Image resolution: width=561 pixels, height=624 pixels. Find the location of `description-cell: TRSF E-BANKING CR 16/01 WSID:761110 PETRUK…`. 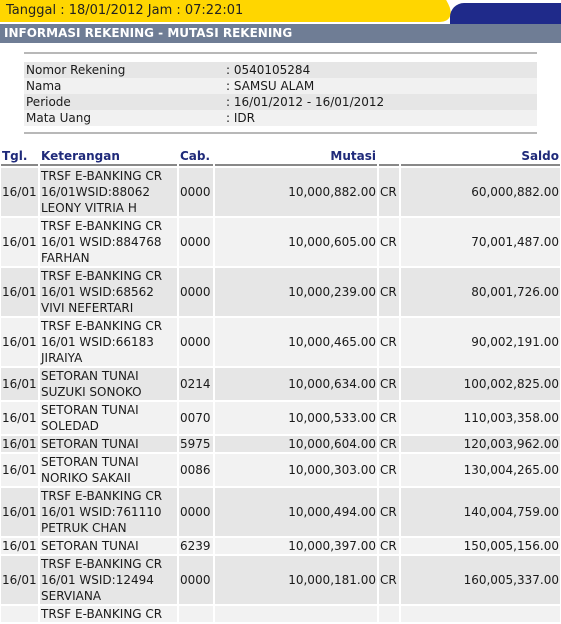

description-cell: TRSF E-BANKING CR 16/01 WSID:761110 PETRUK… is located at coordinates (108, 512).